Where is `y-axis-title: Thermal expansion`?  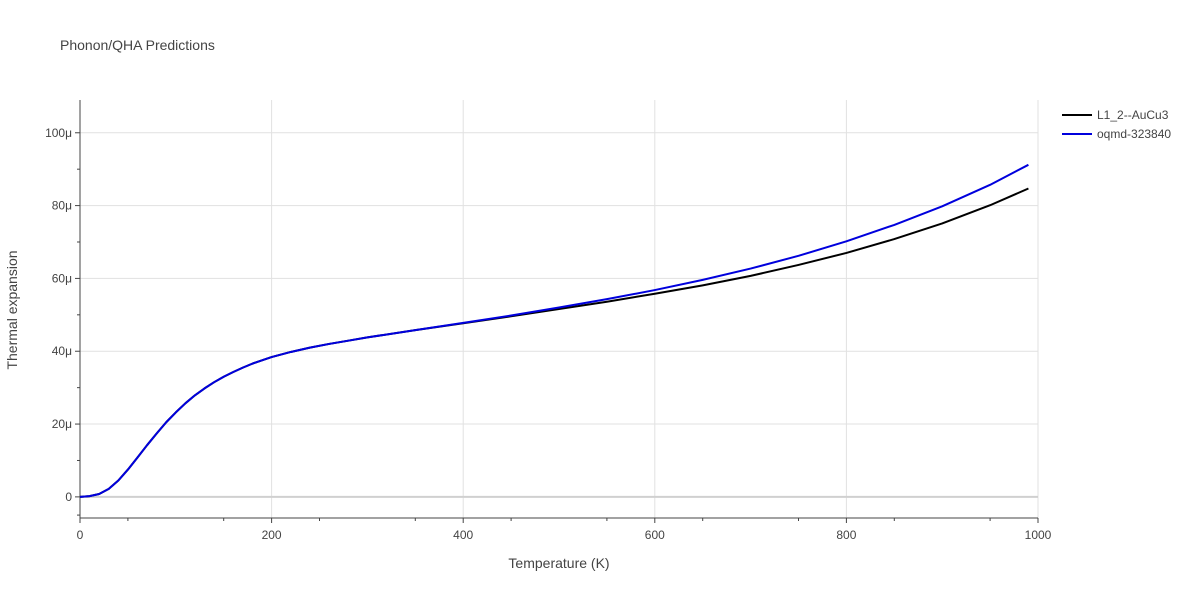 y-axis-title: Thermal expansion is located at coordinates (12, 309).